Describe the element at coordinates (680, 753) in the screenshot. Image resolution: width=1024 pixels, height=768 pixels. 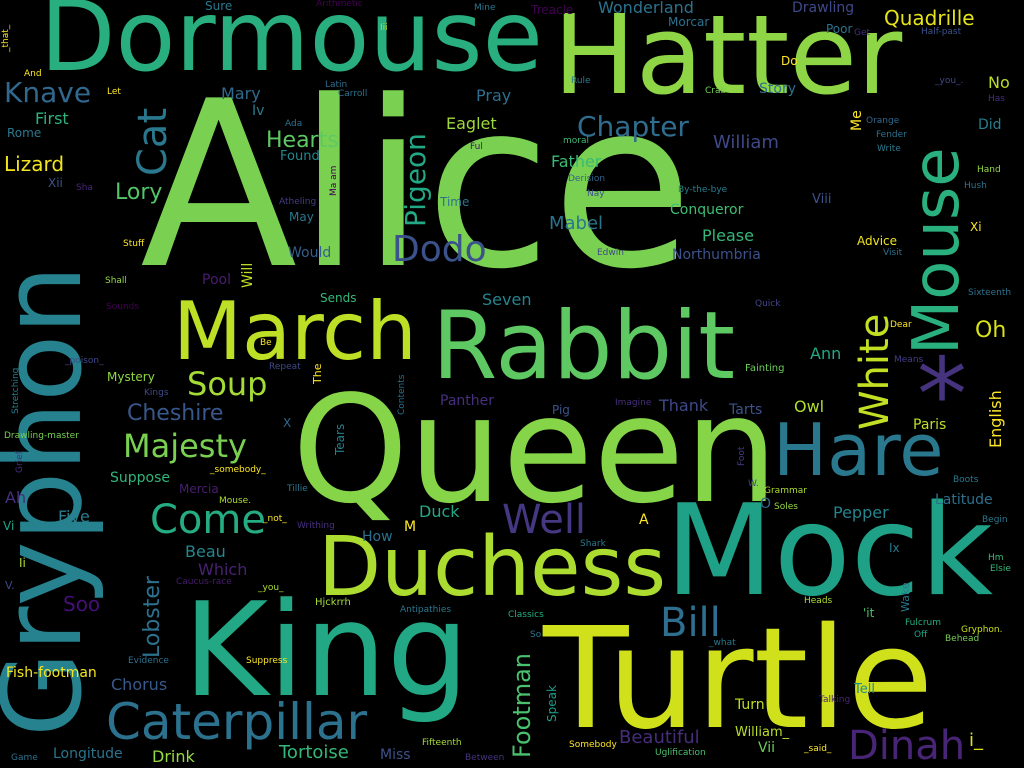
I see `word-uglification: Uglification` at that location.